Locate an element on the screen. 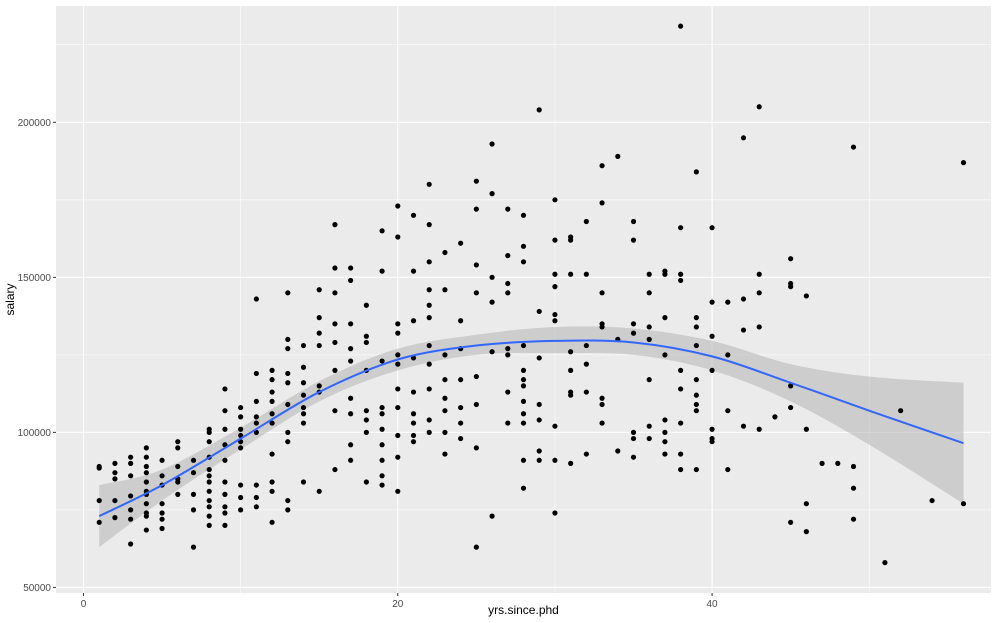 This screenshot has width=997, height=623. y-tick-label: 50000 is located at coordinates (37, 588).